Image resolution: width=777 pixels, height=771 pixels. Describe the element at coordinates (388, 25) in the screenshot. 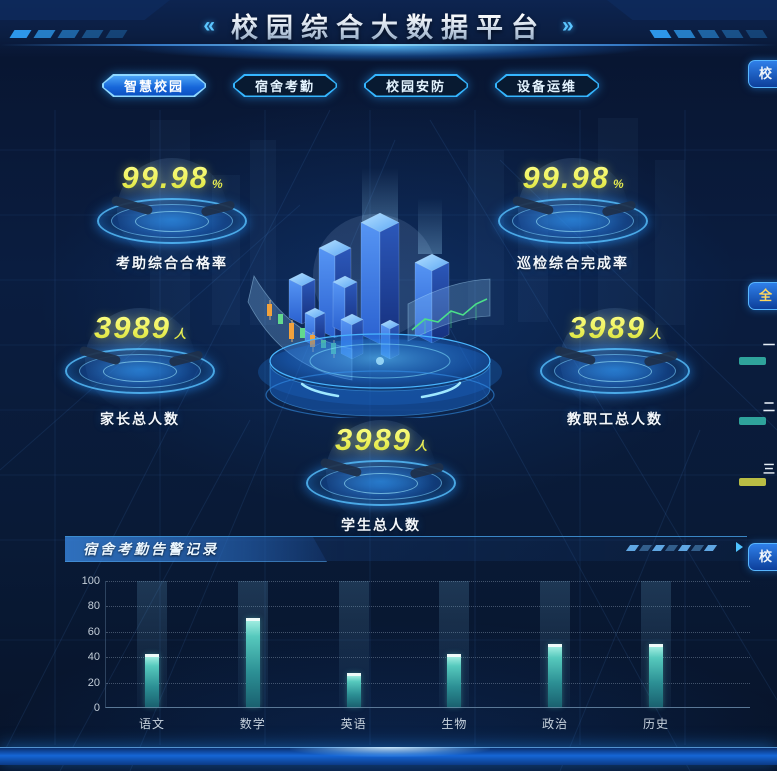

I see `page-title: 校园综合大数据平台` at that location.